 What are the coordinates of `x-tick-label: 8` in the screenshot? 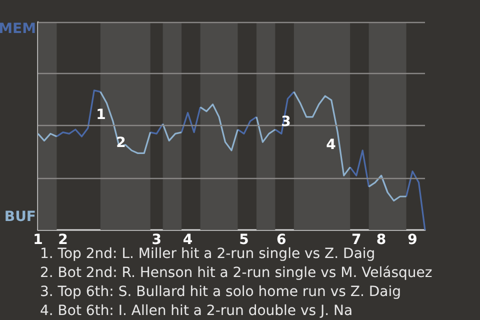 It's located at (381, 240).